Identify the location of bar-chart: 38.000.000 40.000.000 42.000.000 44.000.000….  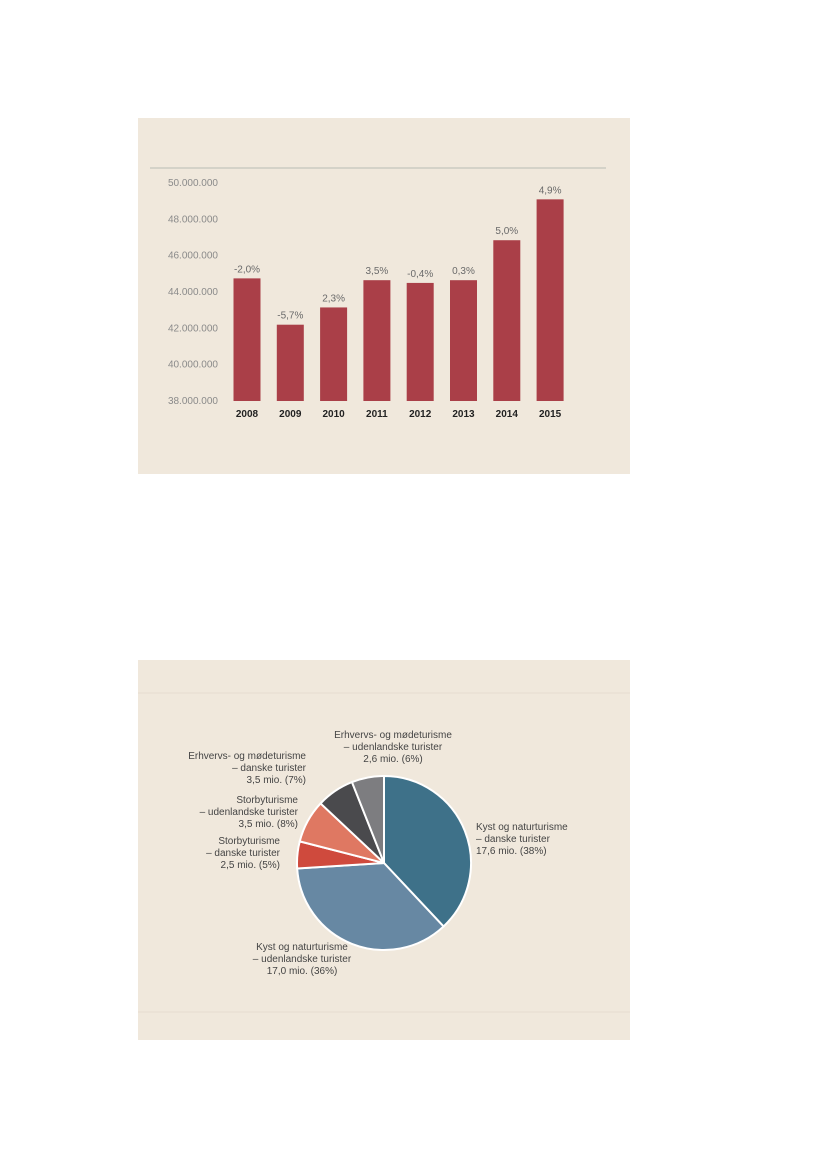
(378, 293).